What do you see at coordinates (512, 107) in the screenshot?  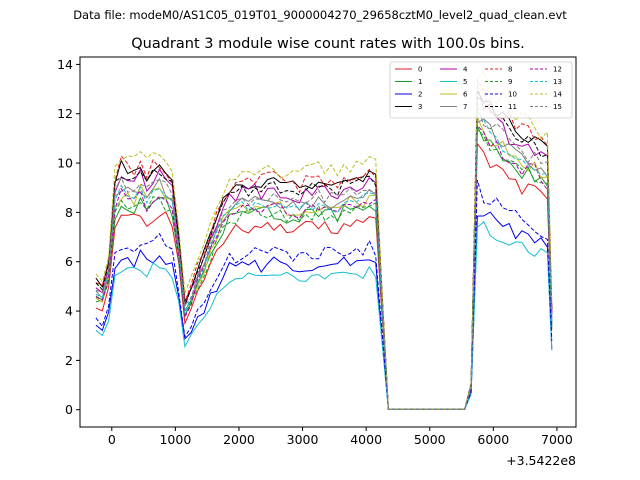 I see `legend-label-11: 11` at bounding box center [512, 107].